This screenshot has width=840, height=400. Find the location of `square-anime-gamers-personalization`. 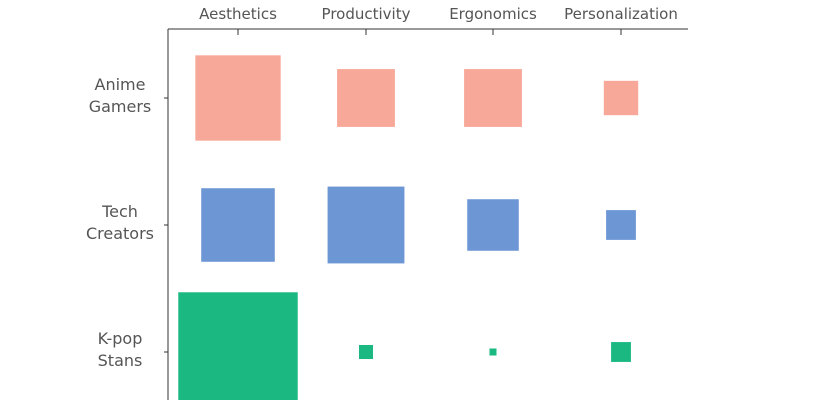

square-anime-gamers-personalization is located at coordinates (621, 98).